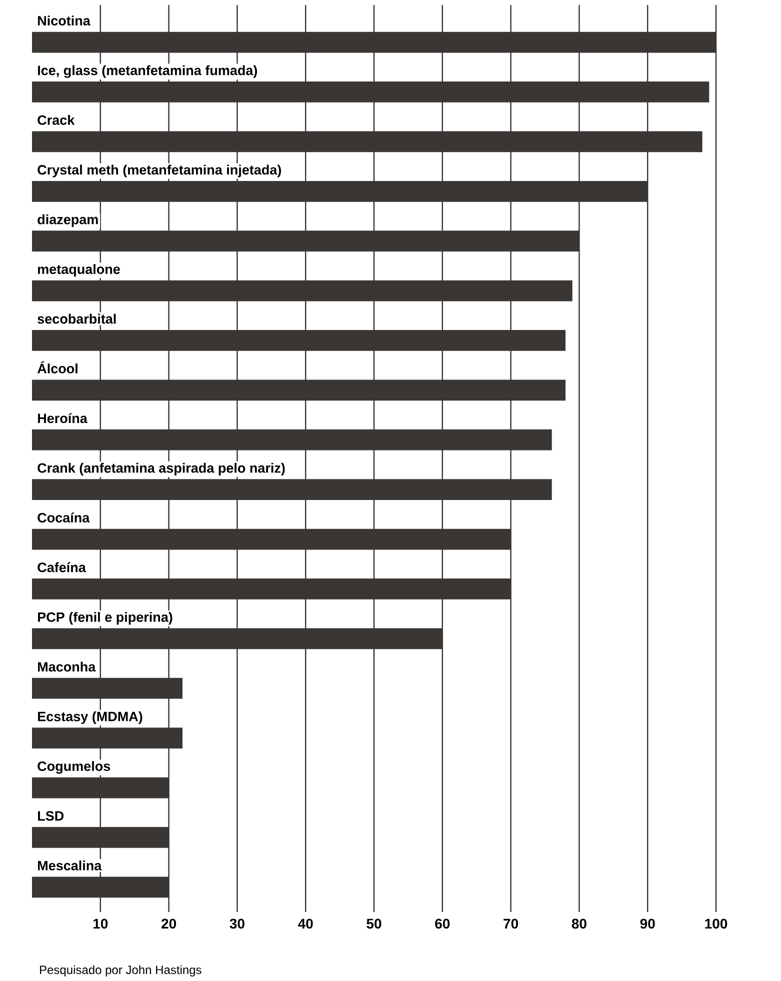 This screenshot has width=781, height=981. Describe the element at coordinates (105, 618) in the screenshot. I see `y-tick-label: PCP (fenil e piperina)` at that location.